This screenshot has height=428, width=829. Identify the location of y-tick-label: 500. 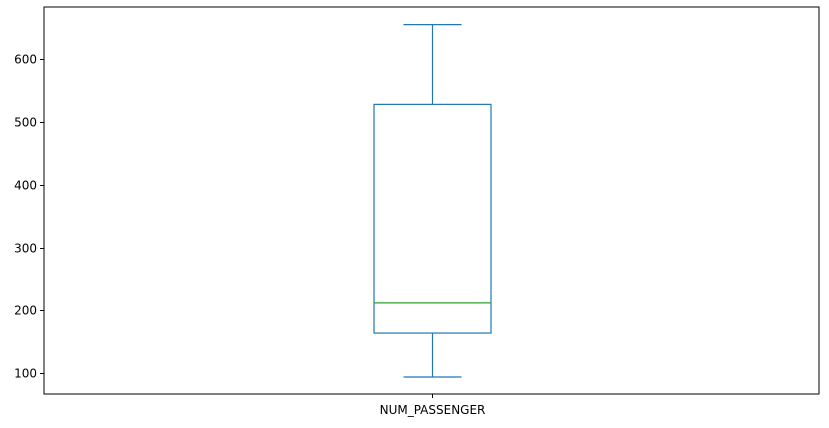
(25, 123).